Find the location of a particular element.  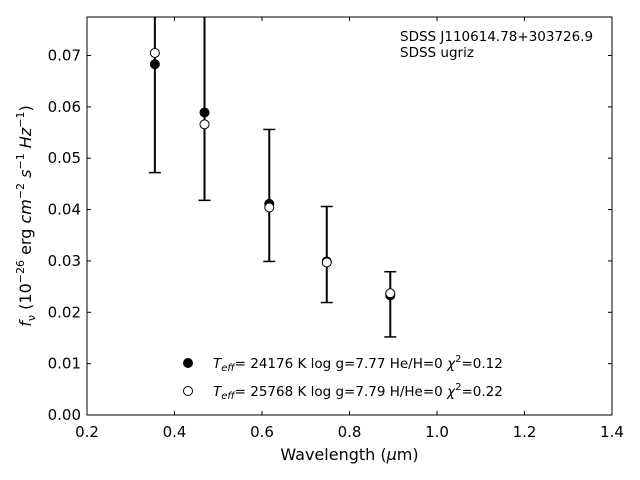

y-tick-label: 0.03 is located at coordinates (64, 261).